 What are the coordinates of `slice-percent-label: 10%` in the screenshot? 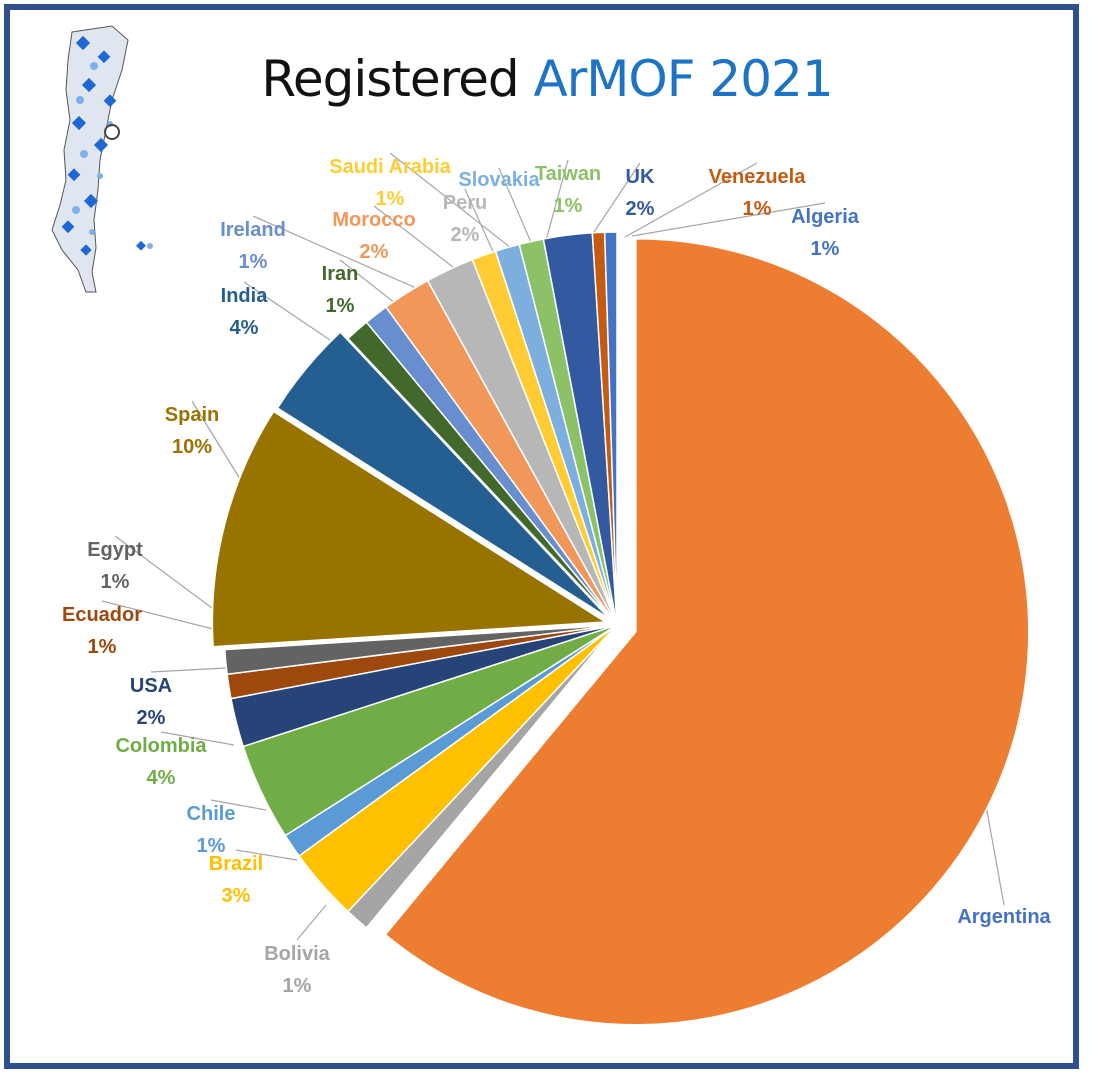 It's located at (192, 447).